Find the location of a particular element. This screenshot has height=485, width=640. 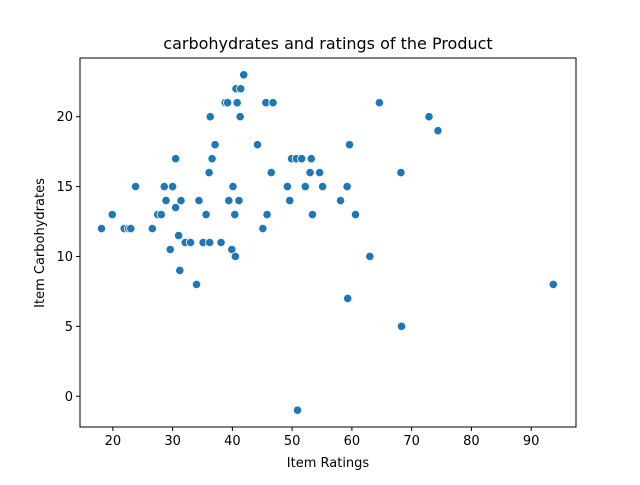

x-tick-label: 60 is located at coordinates (352, 441).